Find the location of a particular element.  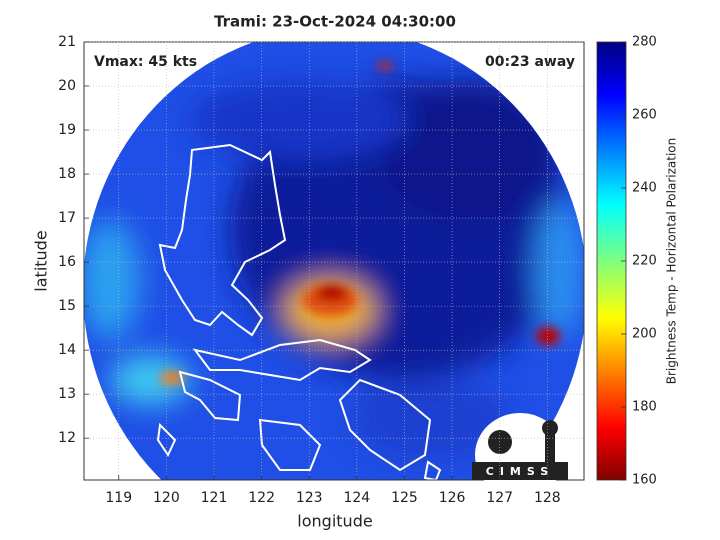

y-tick-label: 20 is located at coordinates (67, 86).